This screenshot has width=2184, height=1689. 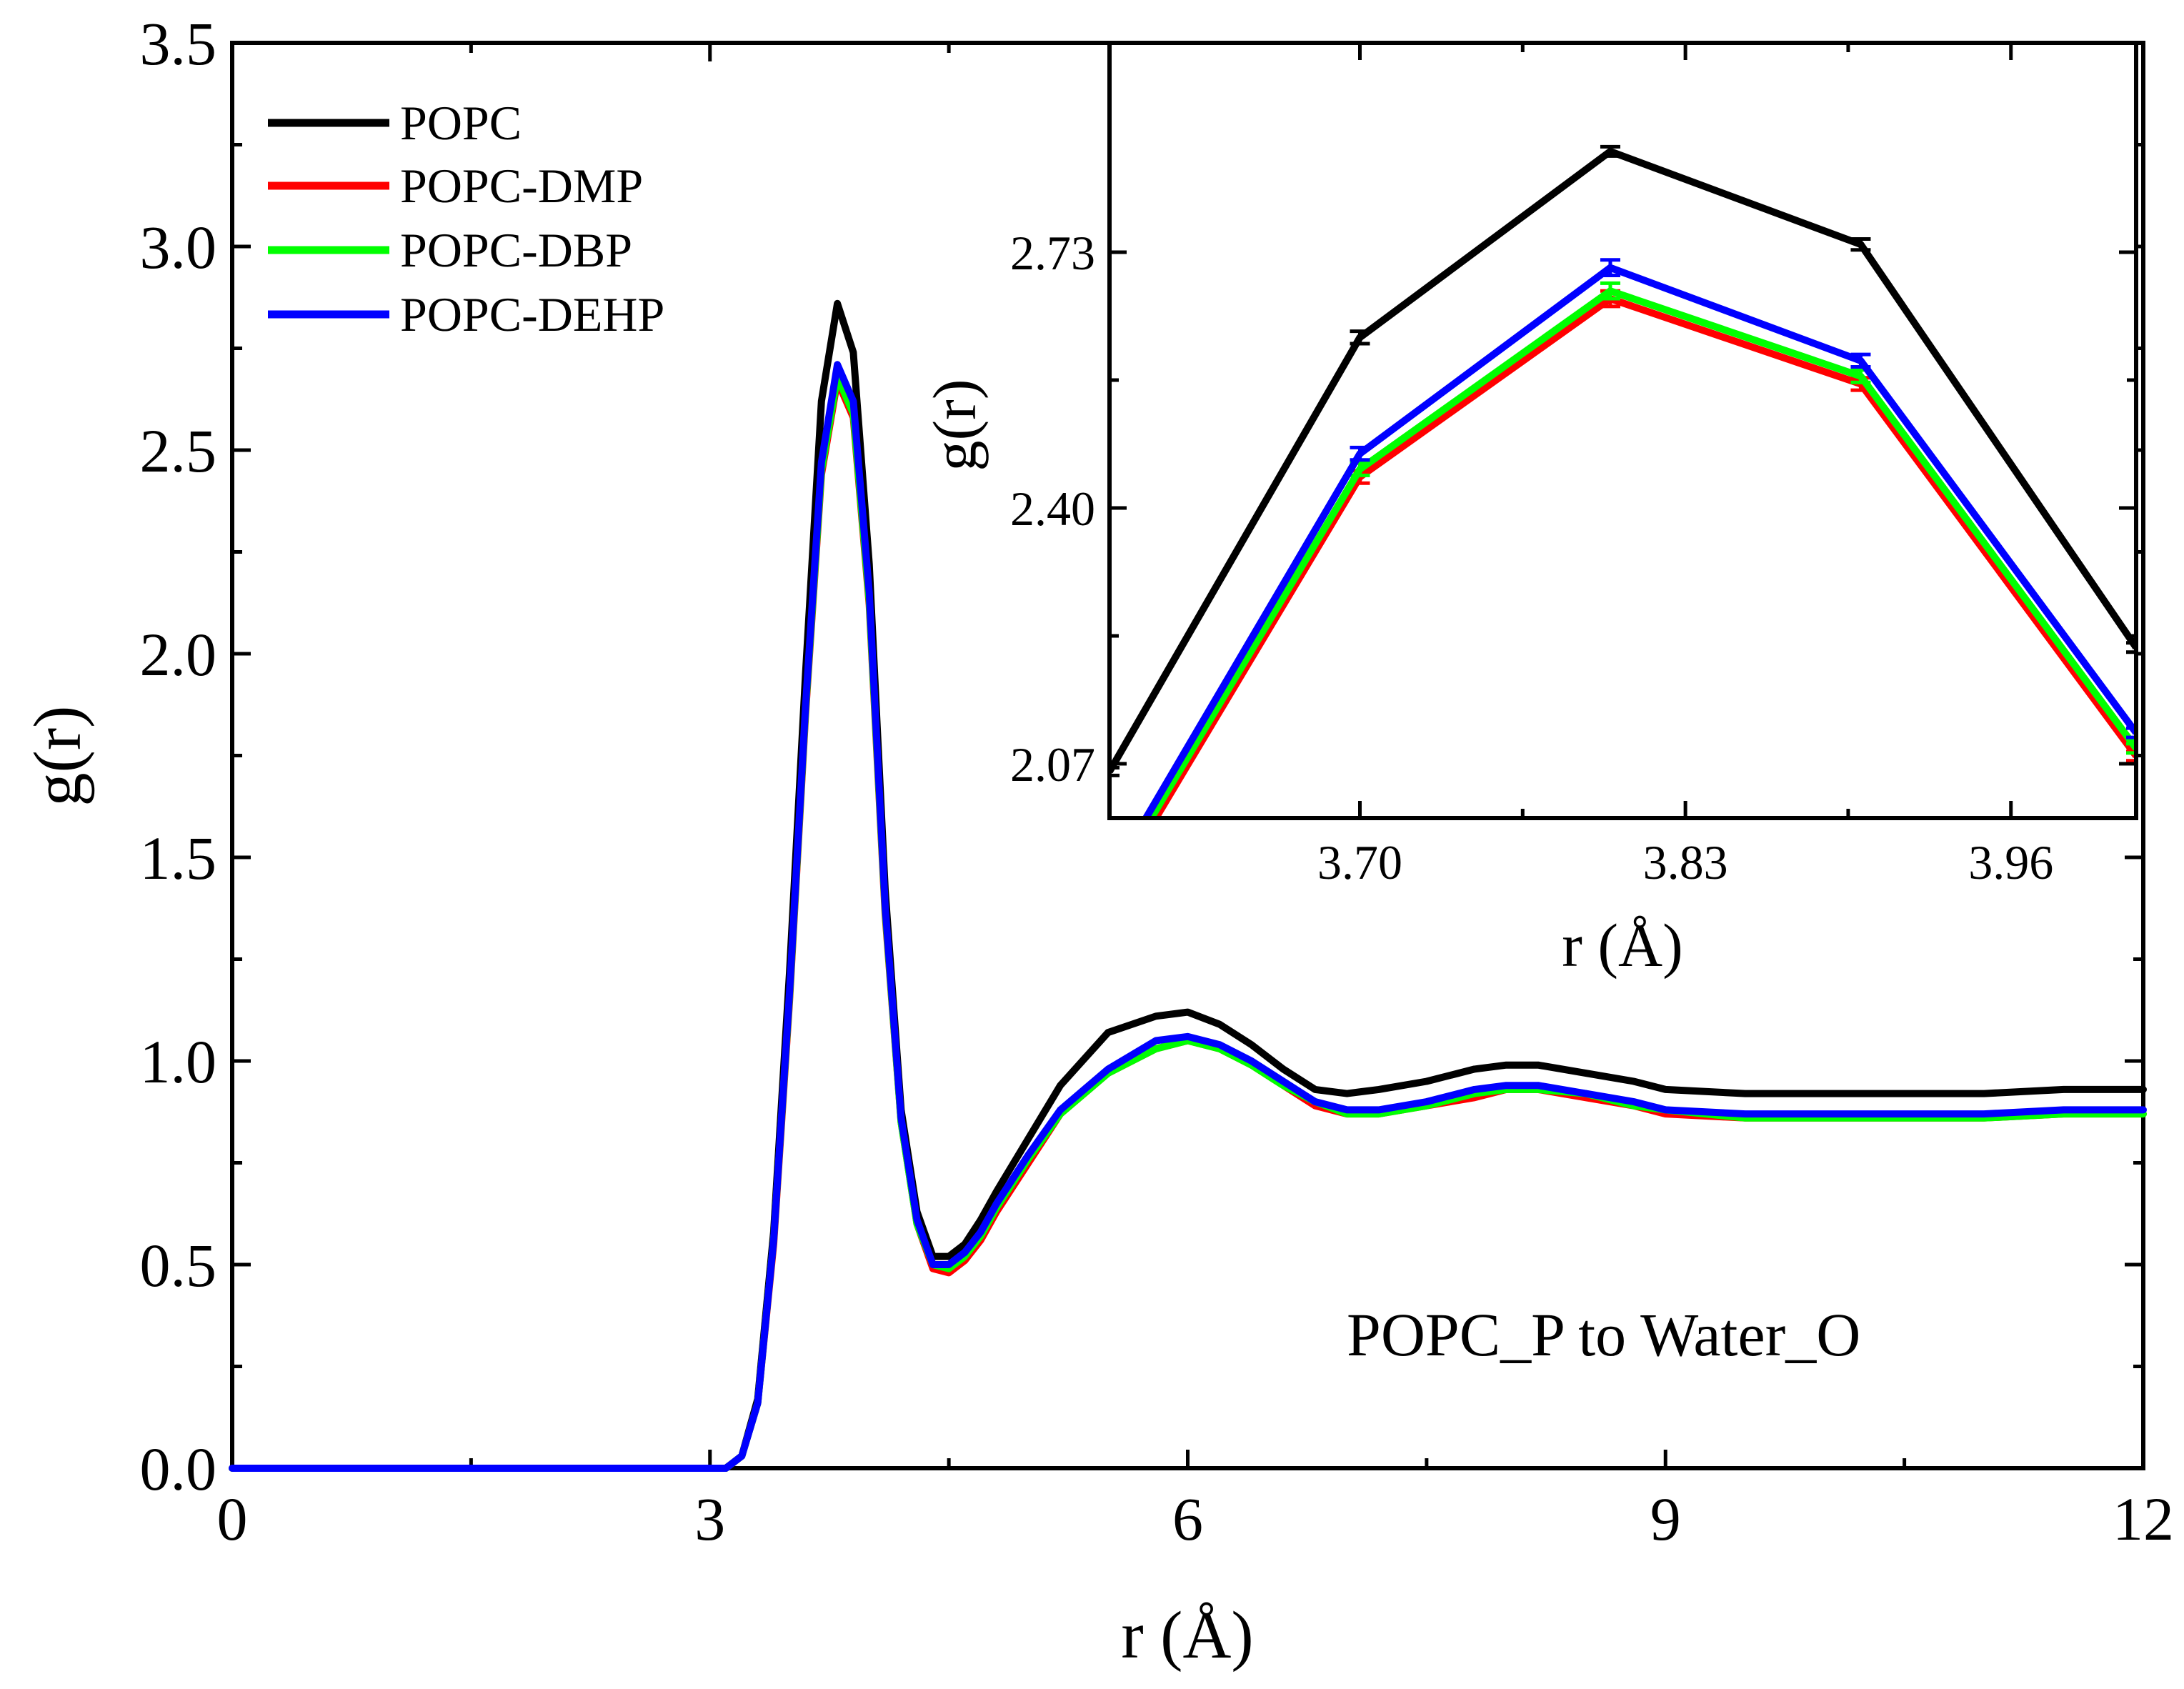 I want to click on inset-y-tick-label: 2.73, so click(x=1052, y=253).